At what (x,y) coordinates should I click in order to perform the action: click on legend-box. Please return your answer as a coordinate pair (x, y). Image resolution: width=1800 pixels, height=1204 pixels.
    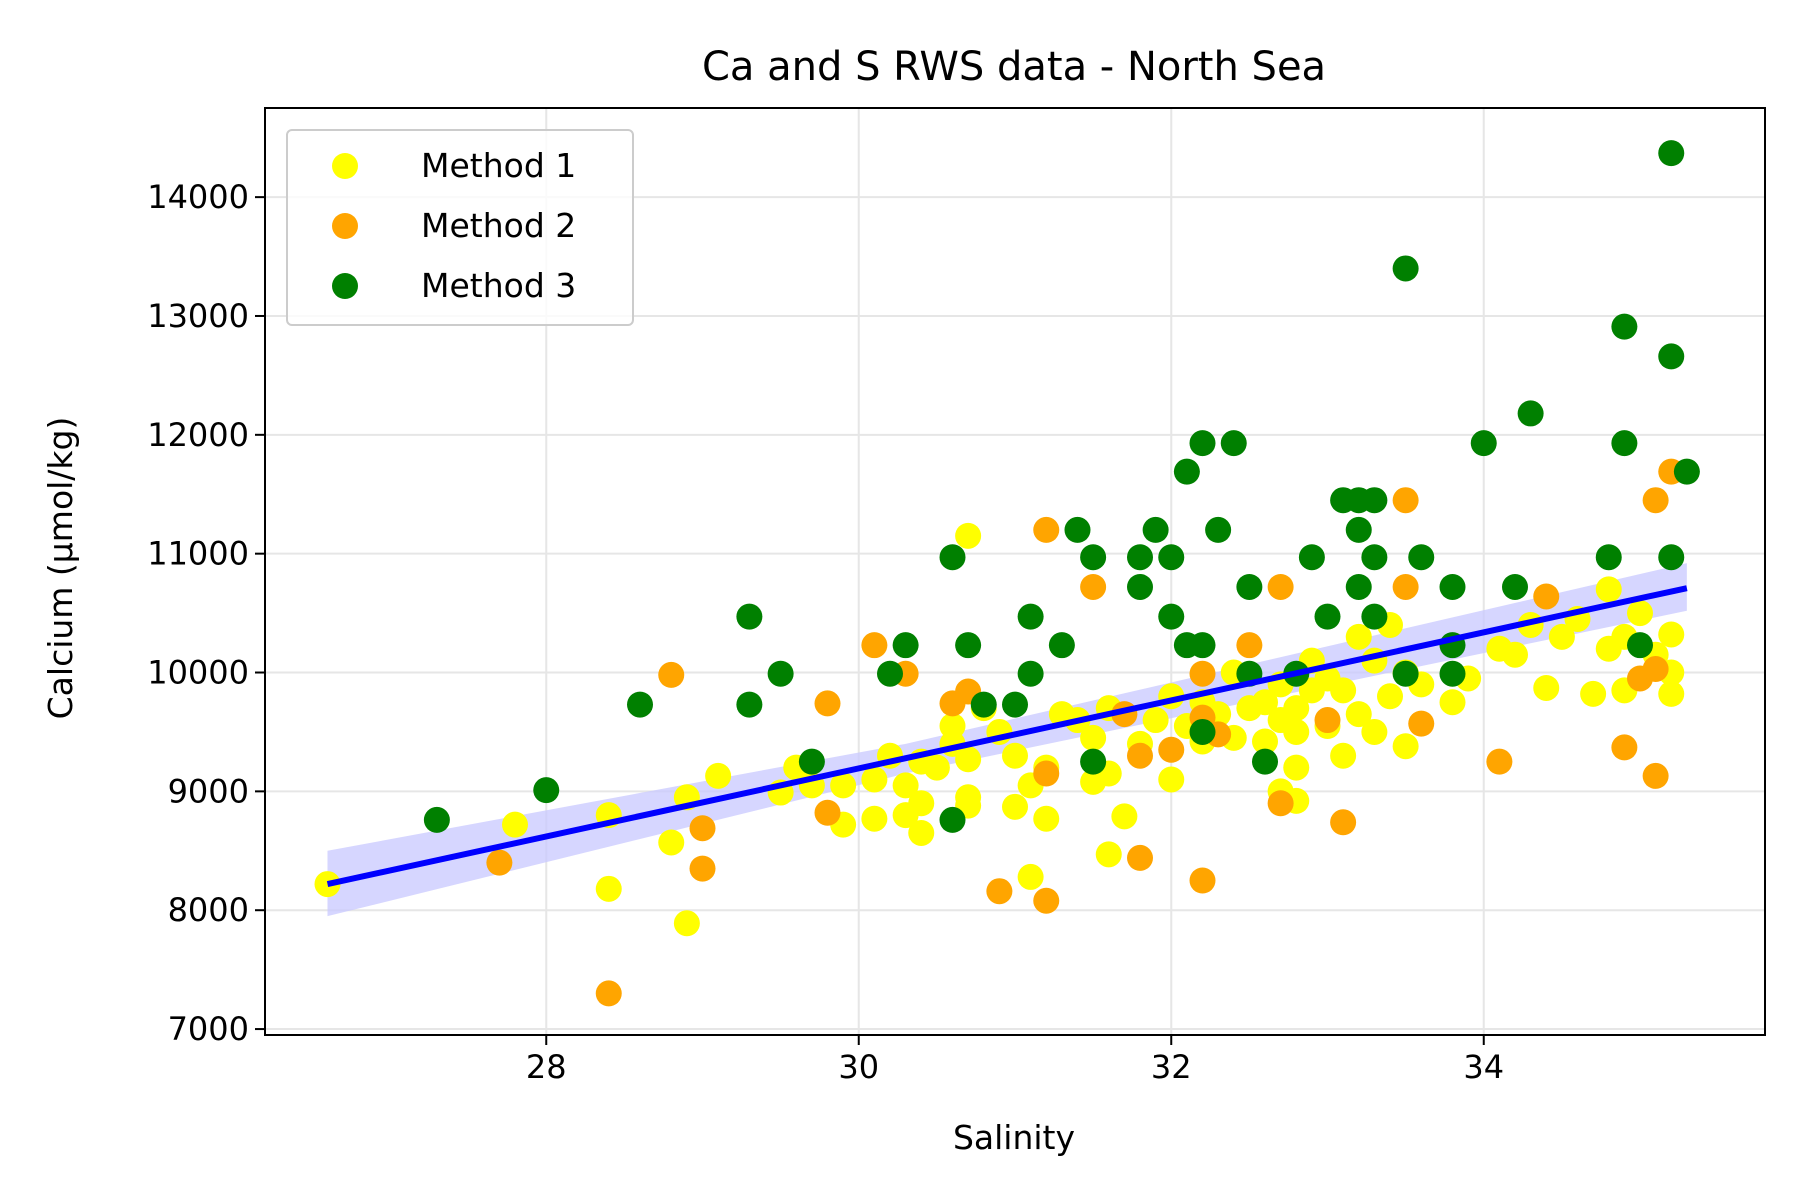
    Looking at the image, I should click on (460, 227).